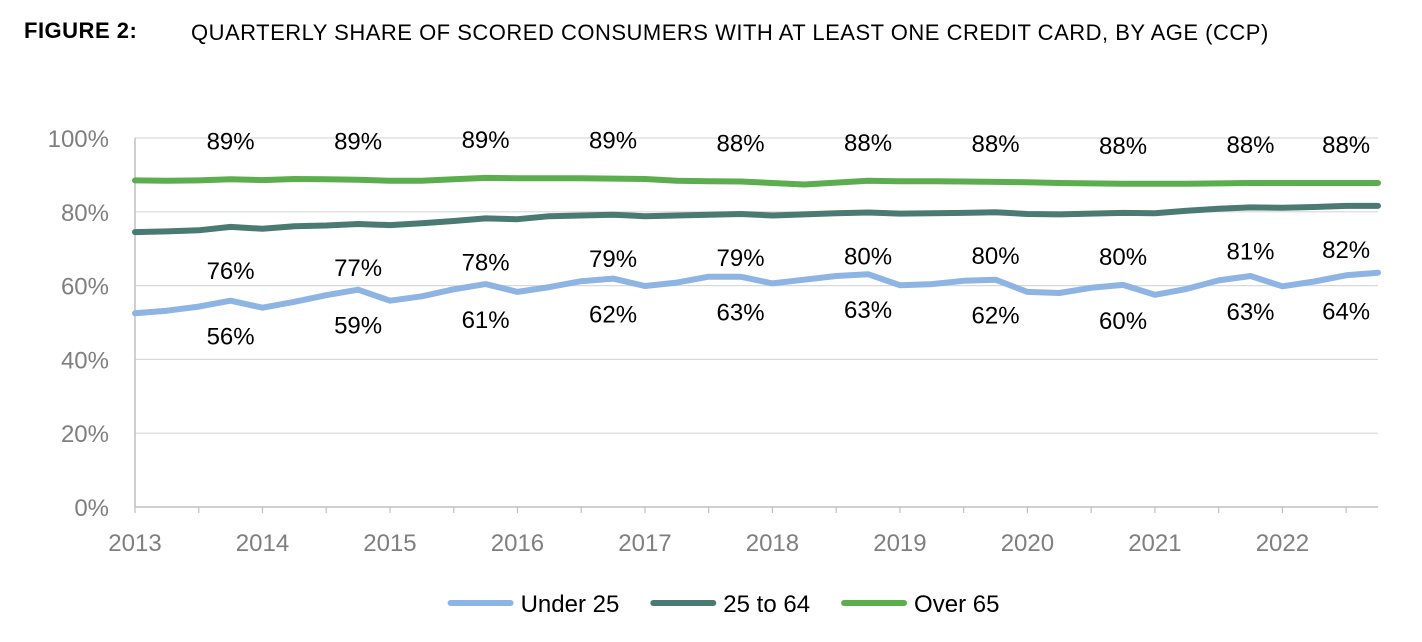 Image resolution: width=1422 pixels, height=642 pixels. I want to click on legend: Under 25 25 to 64 Over 65, so click(723, 604).